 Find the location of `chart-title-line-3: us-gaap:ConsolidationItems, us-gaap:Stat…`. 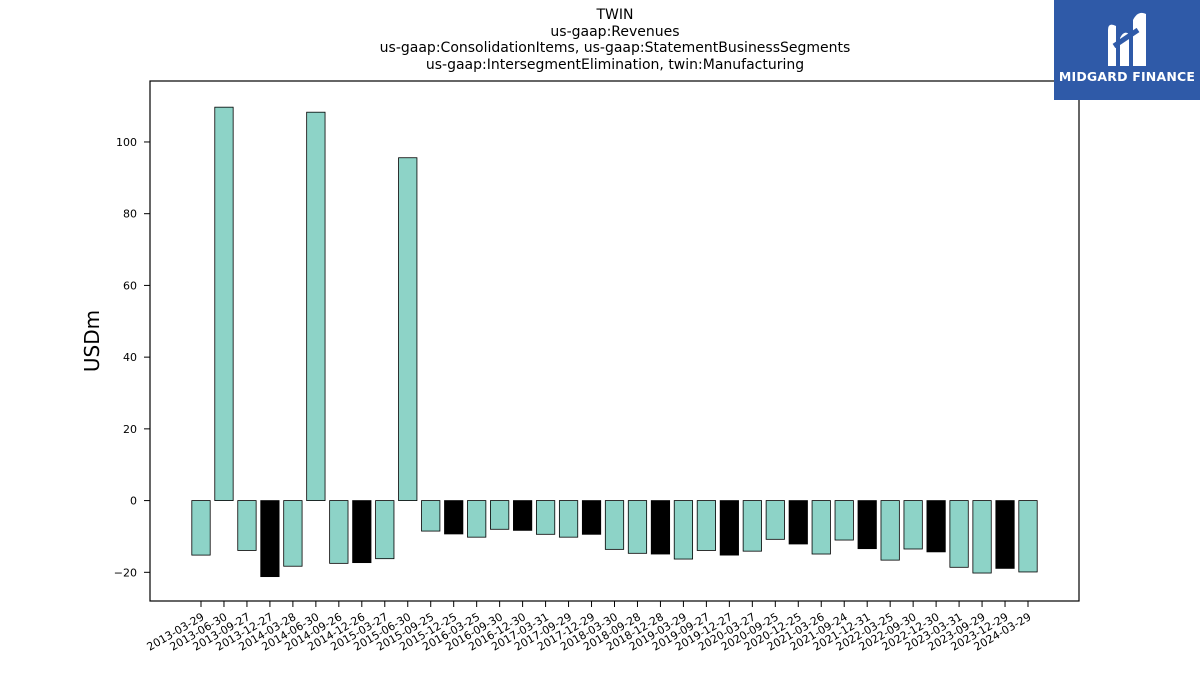

chart-title-line-3: us-gaap:ConsolidationItems, us-gaap:Stat… is located at coordinates (615, 48).